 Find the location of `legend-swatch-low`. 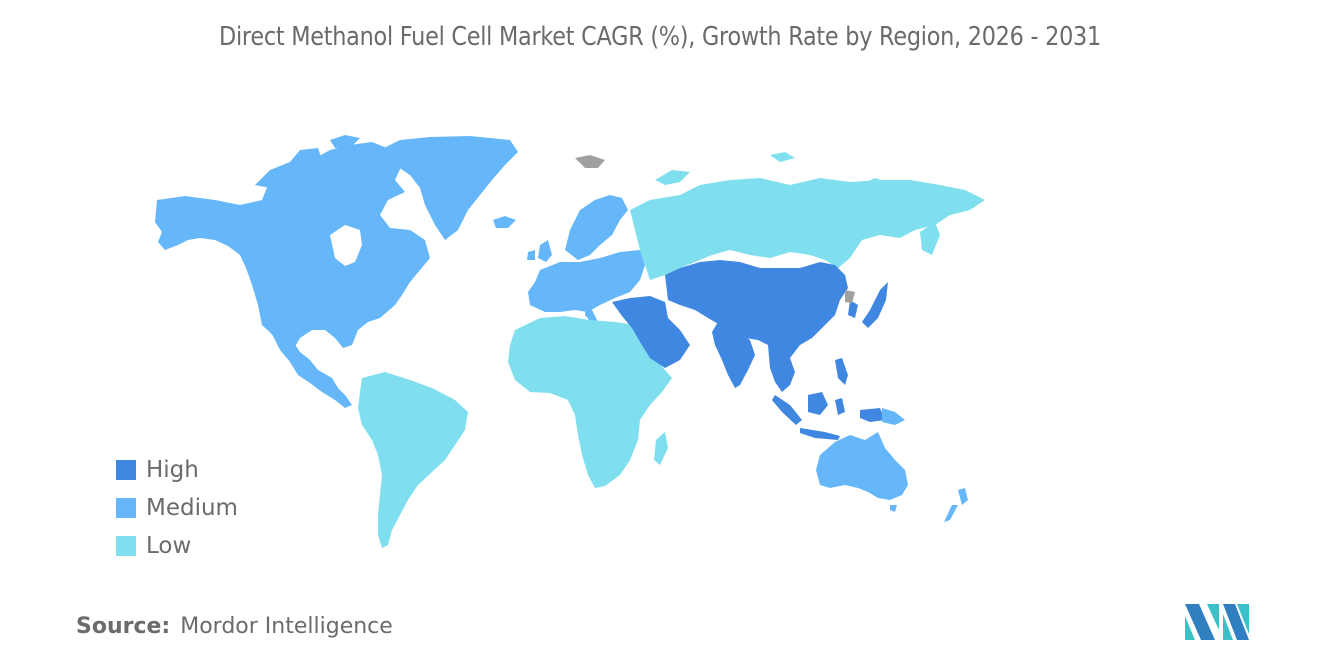

legend-swatch-low is located at coordinates (126, 546).